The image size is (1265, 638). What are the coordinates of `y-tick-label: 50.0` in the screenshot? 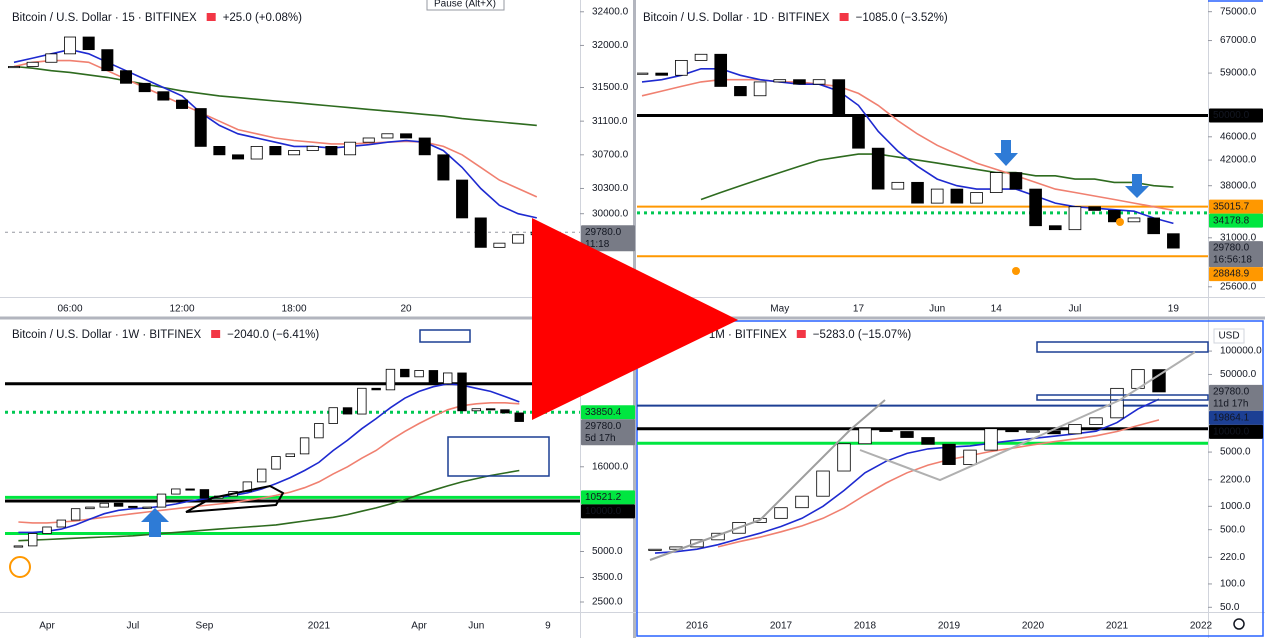 It's located at (1230, 607).